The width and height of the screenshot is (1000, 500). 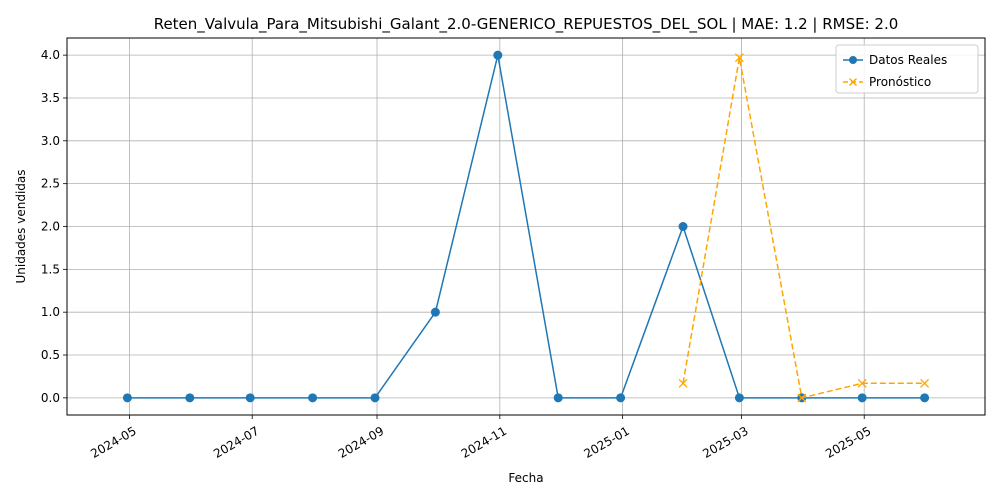 I want to click on x-axis-title: Fecha, so click(x=525, y=478).